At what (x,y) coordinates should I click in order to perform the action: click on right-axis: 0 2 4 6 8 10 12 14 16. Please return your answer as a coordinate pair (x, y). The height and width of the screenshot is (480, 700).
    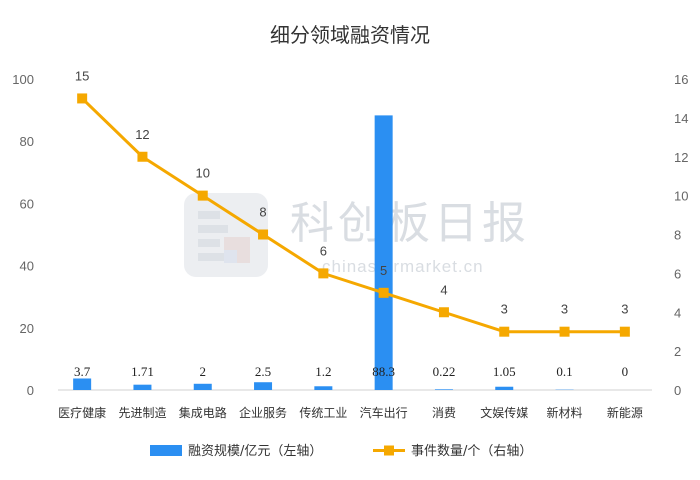
    Looking at the image, I should click on (681, 235).